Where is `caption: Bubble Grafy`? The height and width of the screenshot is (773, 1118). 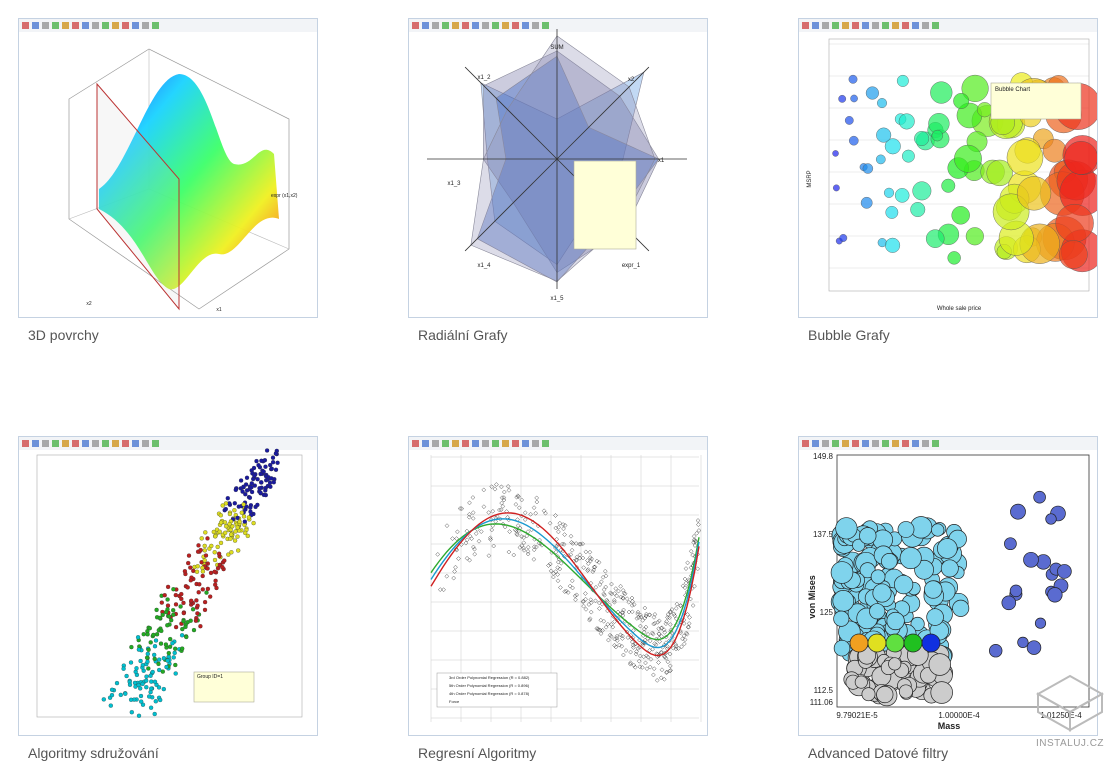 caption: Bubble Grafy is located at coordinates (849, 335).